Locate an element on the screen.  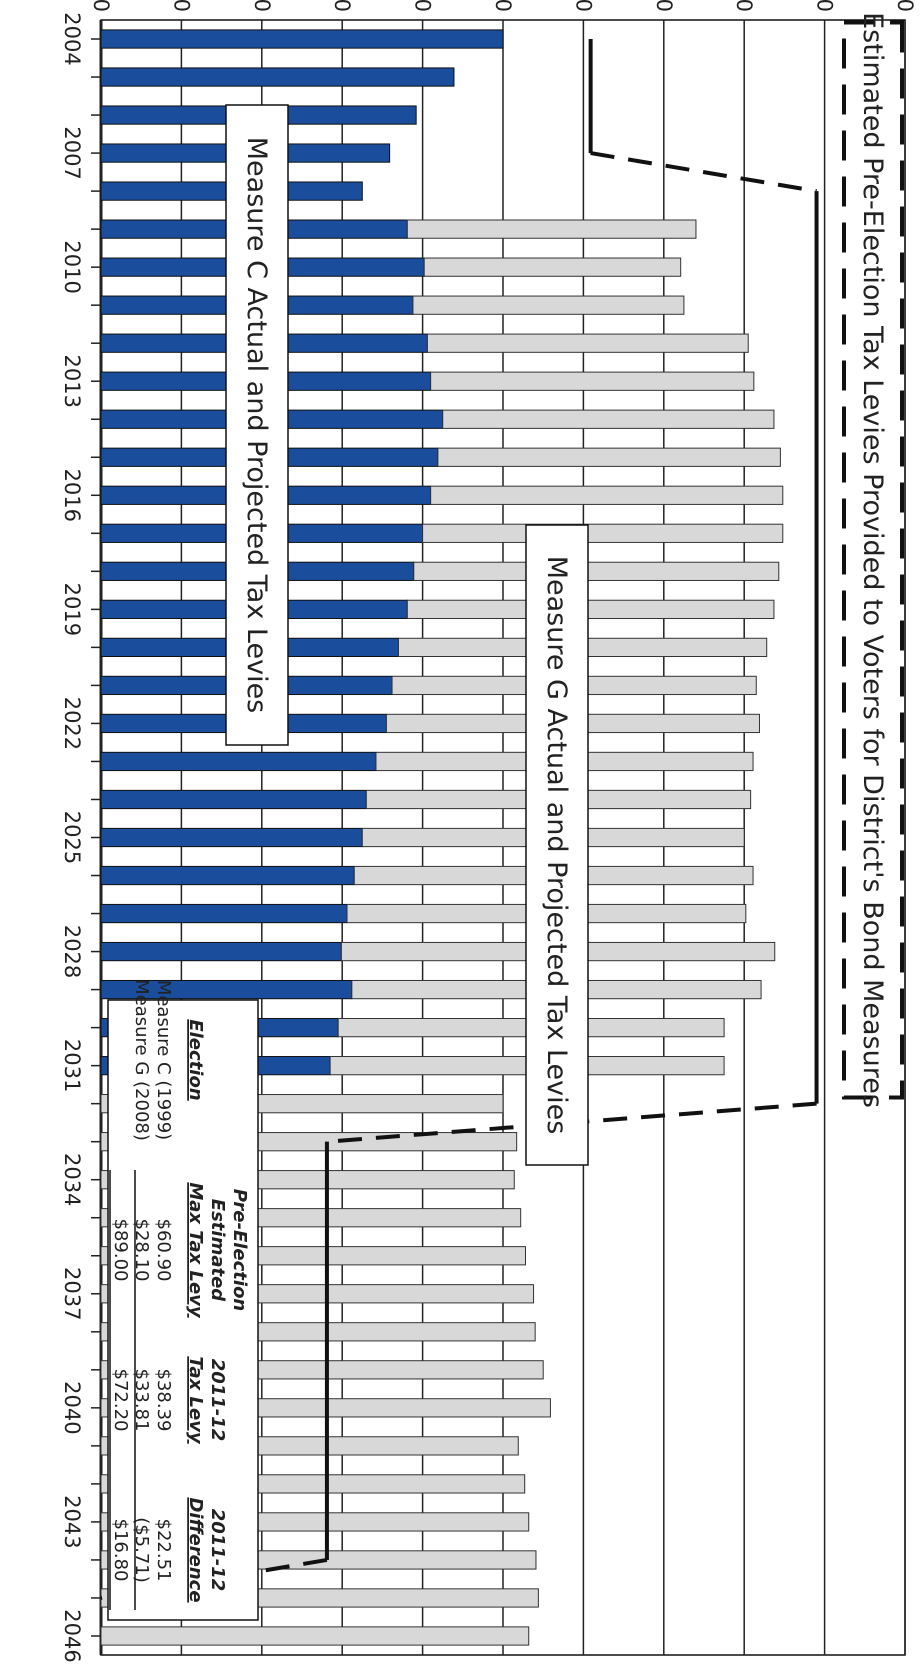
summary-total: $16.80 is located at coordinates (120, 1550).